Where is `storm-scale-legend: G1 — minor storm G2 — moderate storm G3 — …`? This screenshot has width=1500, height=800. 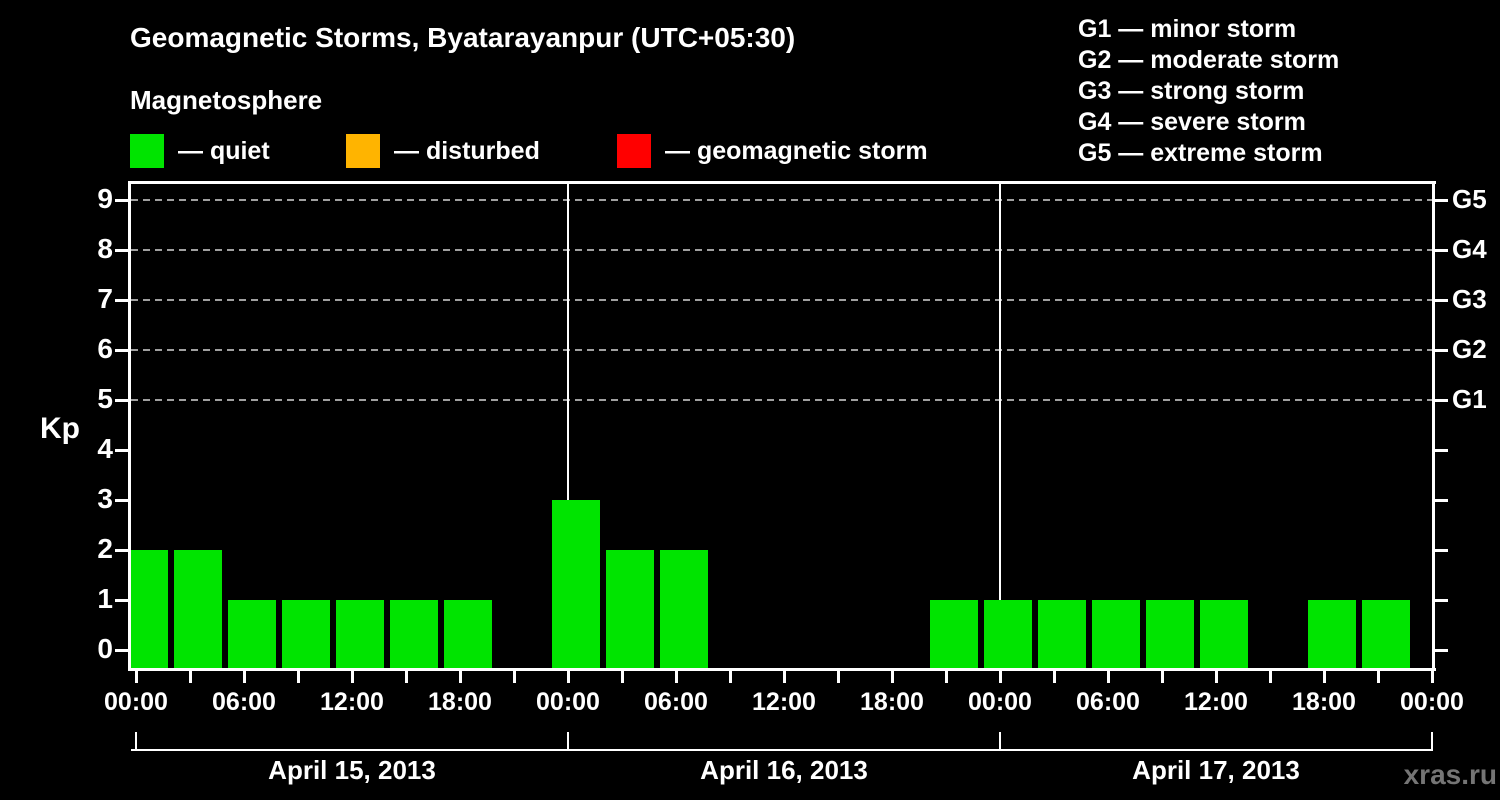
storm-scale-legend: G1 — minor storm G2 — moderate storm G3 — … is located at coordinates (1208, 91).